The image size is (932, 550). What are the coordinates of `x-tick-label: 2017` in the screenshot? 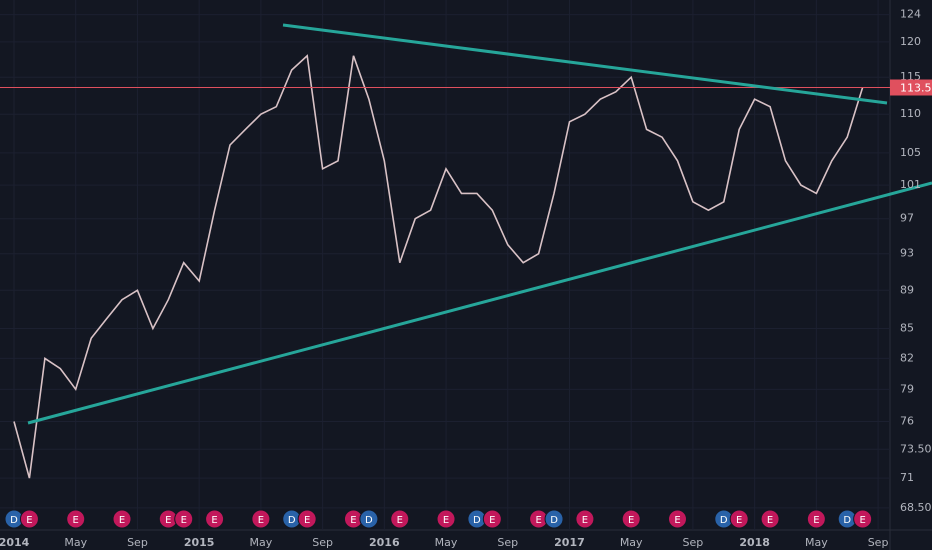 It's located at (569, 542).